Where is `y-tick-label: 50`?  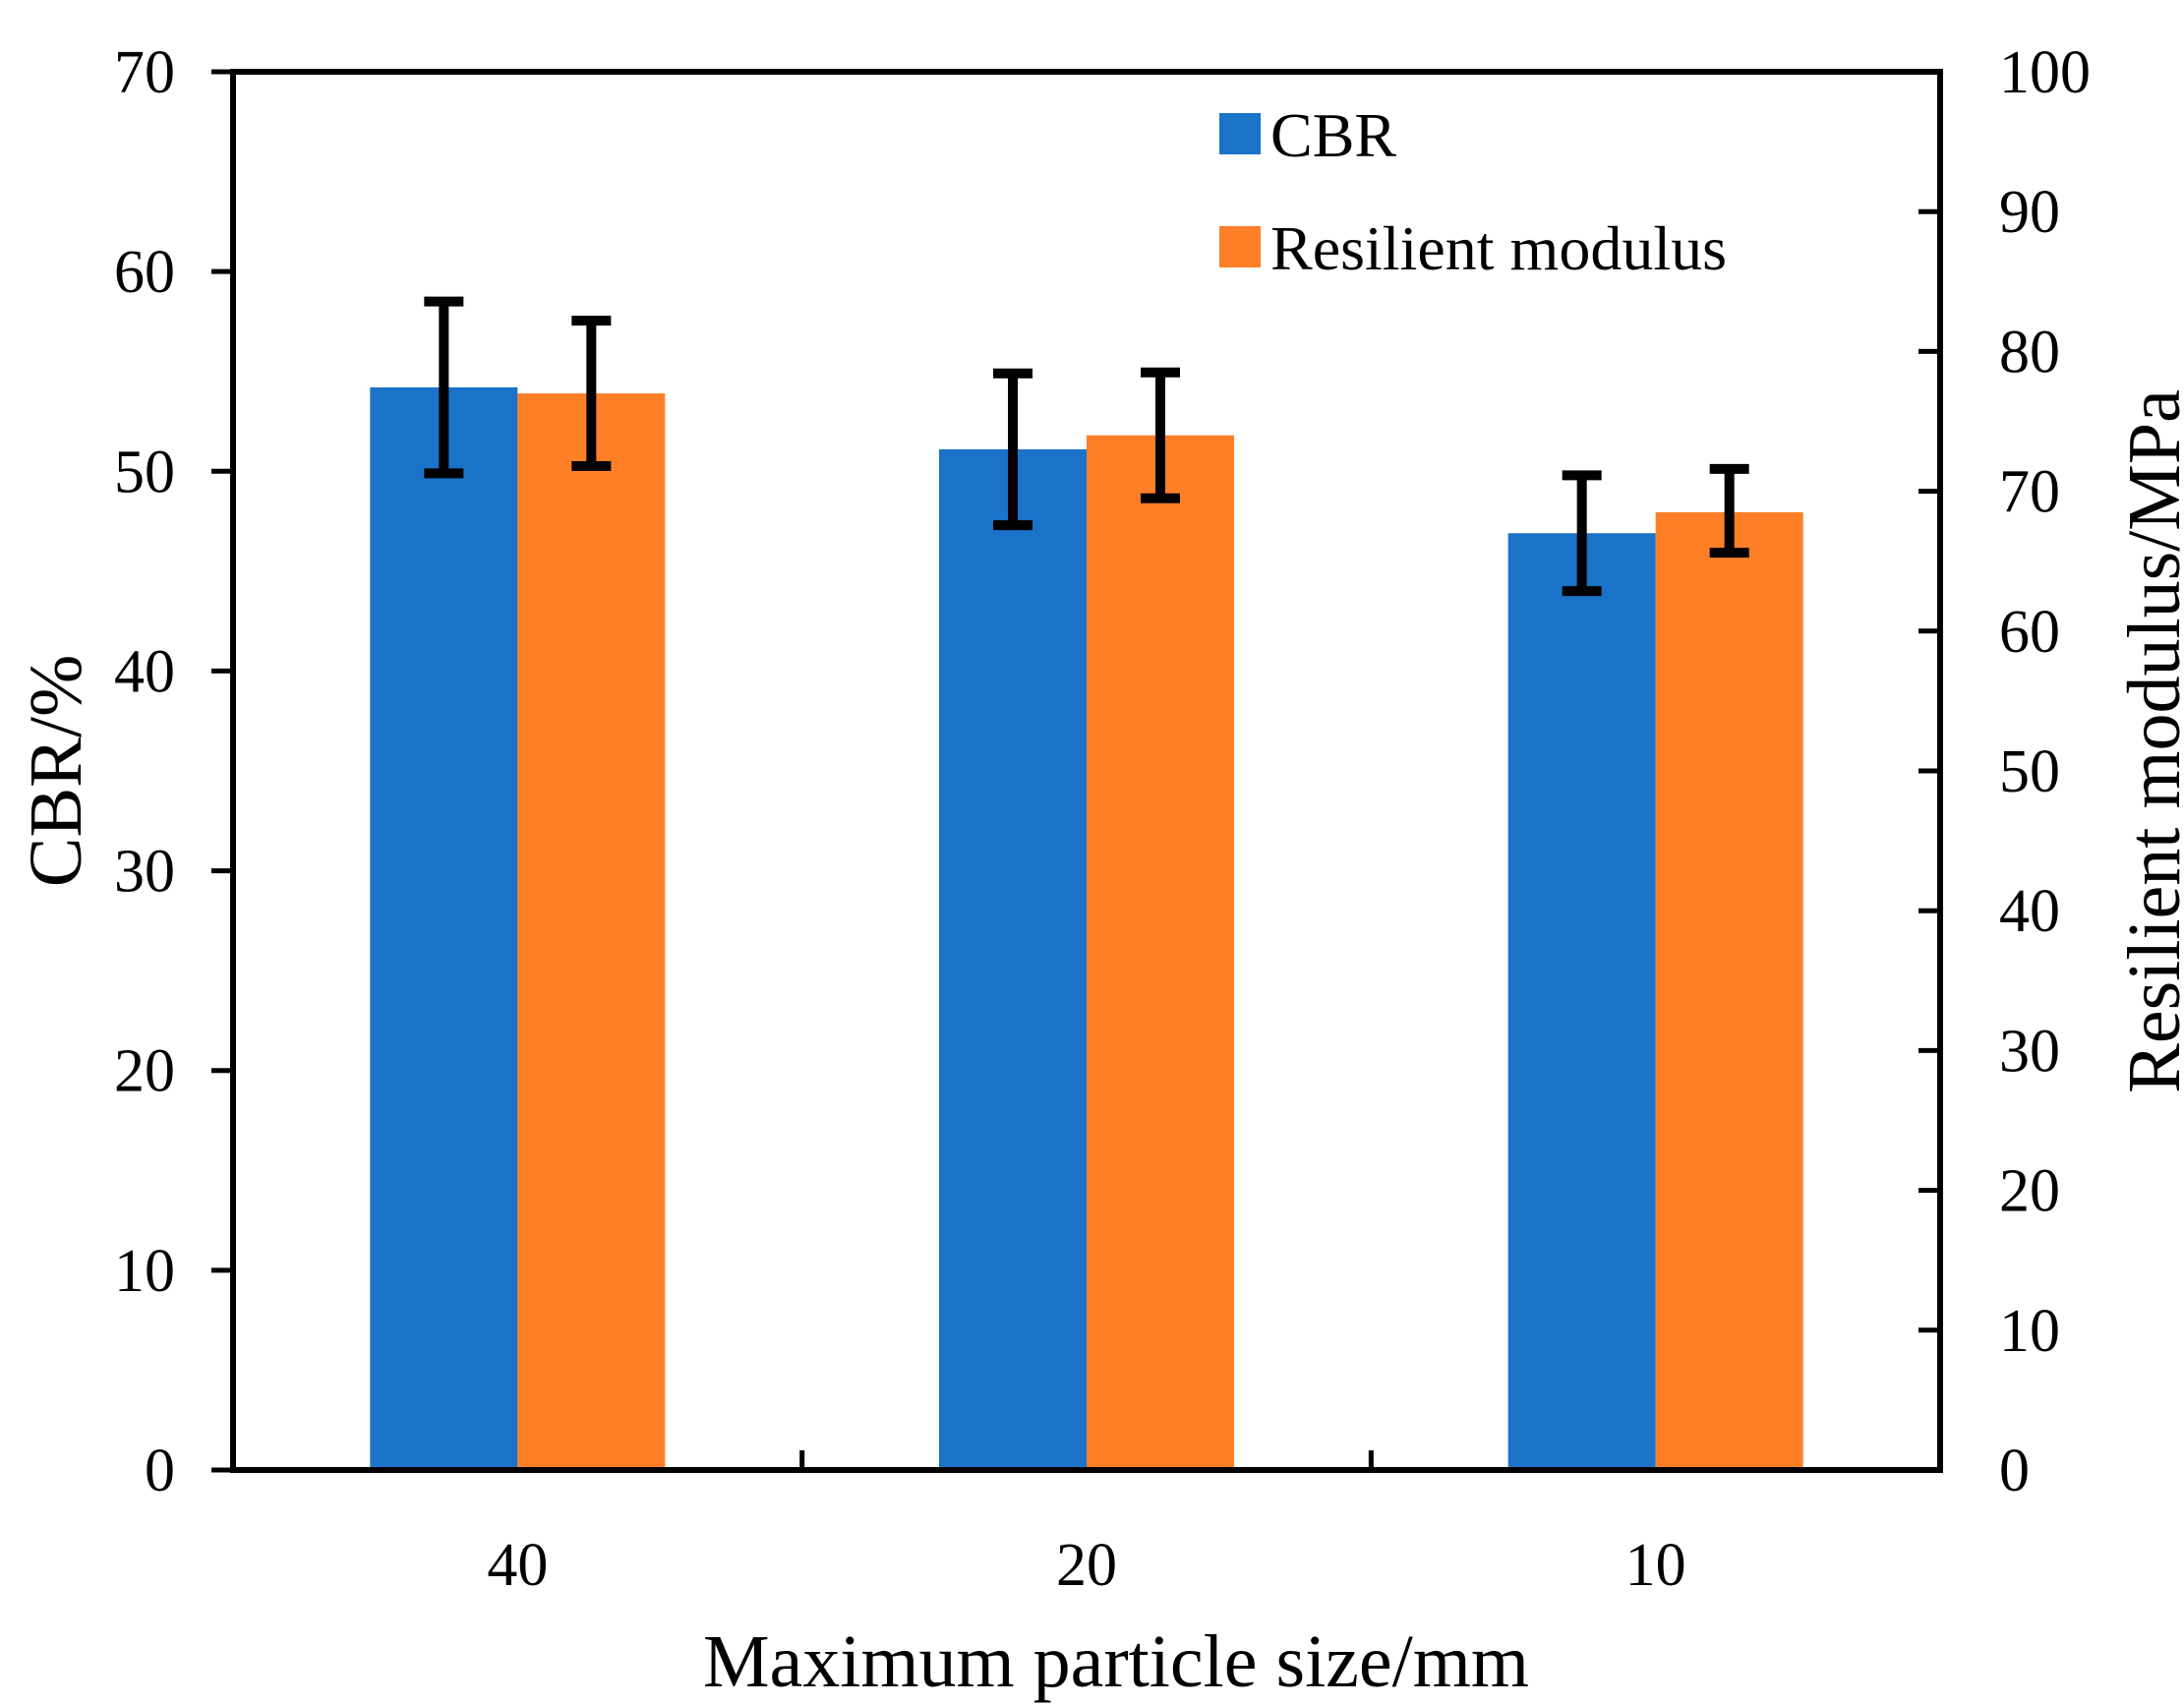
y-tick-label: 50 is located at coordinates (144, 472).